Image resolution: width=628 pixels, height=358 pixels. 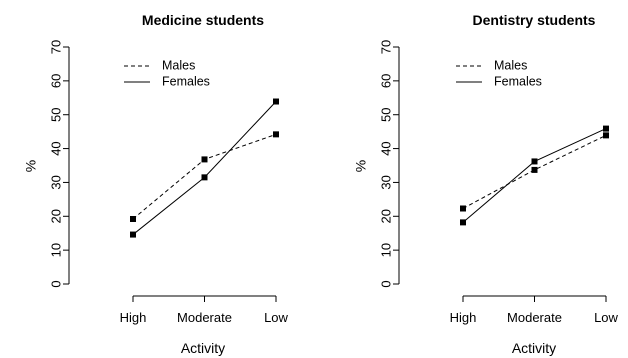 I want to click on chart-title: Dentistry students, so click(x=534, y=20).